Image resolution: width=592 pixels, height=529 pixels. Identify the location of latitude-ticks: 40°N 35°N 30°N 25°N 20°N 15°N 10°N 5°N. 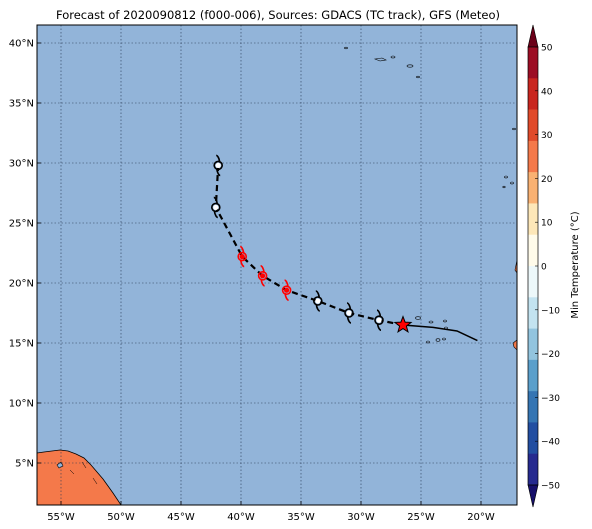
(25, 254).